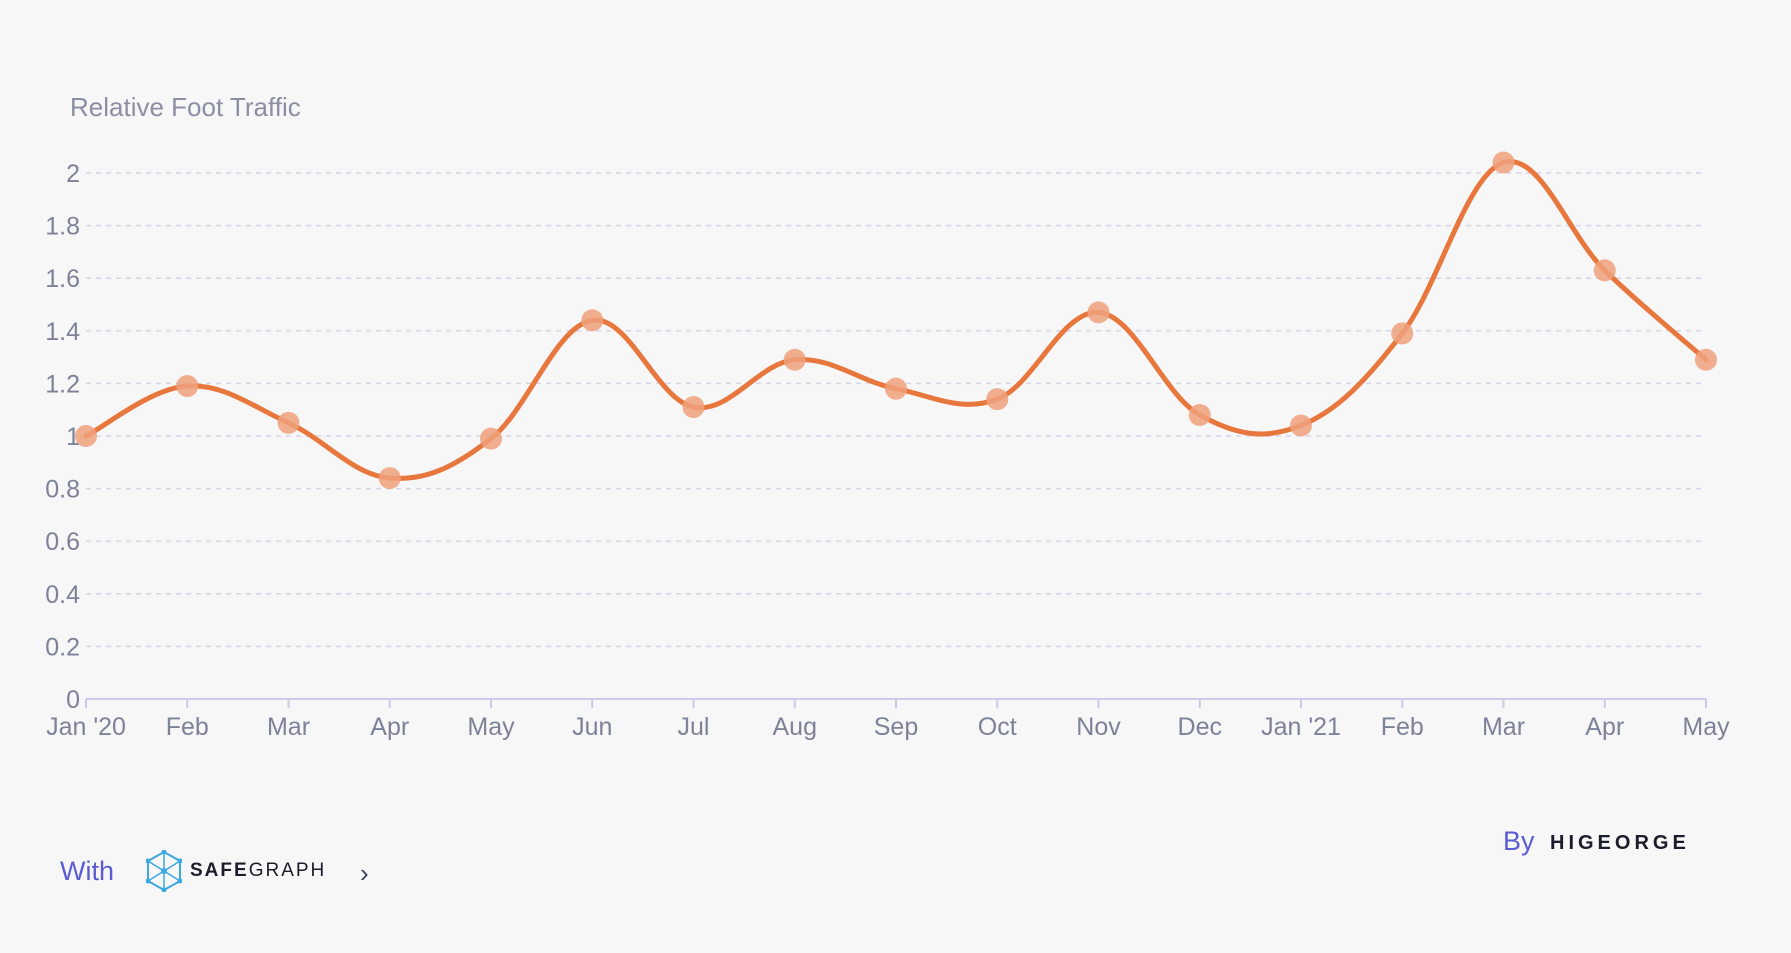 The image size is (1791, 953). What do you see at coordinates (62, 490) in the screenshot?
I see `y-tick-label: 0.8` at bounding box center [62, 490].